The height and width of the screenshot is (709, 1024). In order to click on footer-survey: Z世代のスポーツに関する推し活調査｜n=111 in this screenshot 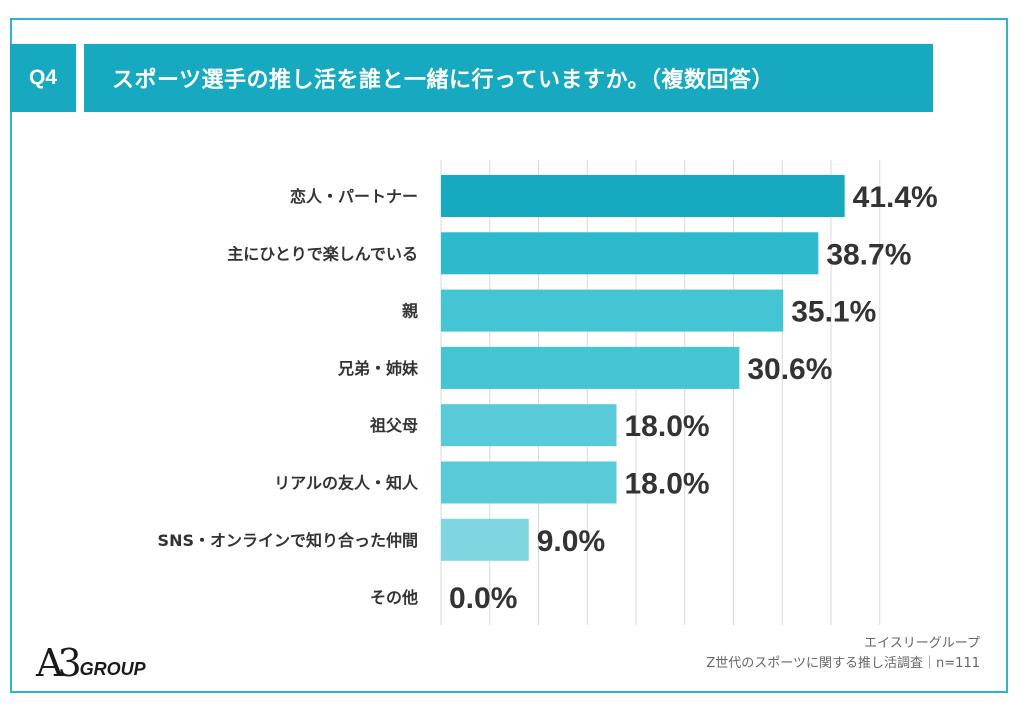, I will do `click(843, 663)`.